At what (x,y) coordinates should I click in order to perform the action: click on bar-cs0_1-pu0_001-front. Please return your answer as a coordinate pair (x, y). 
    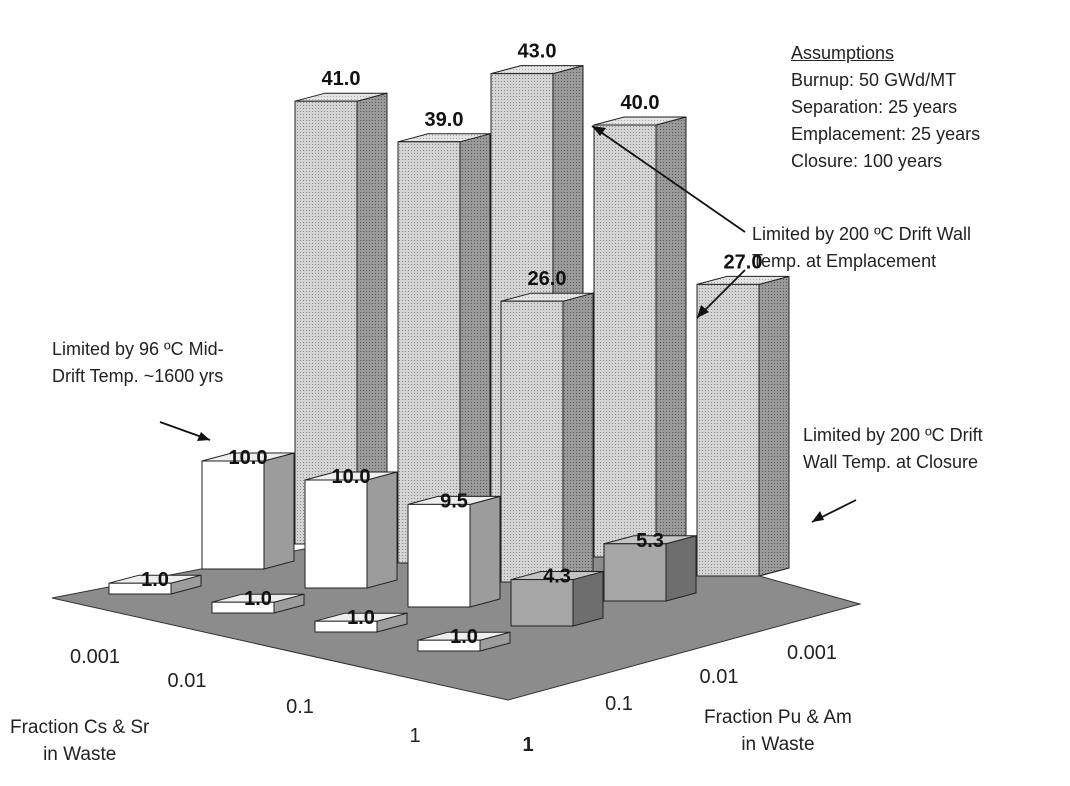
    Looking at the image, I should click on (625, 341).